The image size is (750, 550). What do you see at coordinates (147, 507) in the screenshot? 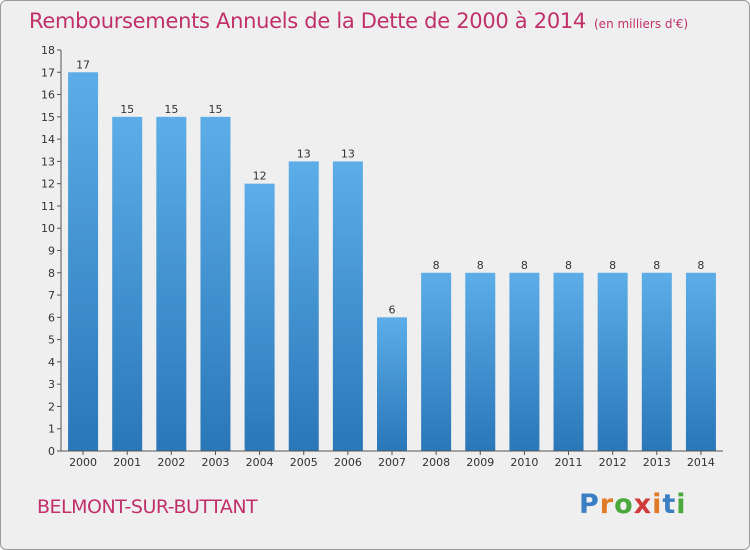
I see `city-name: BELMONT-SUR-BUTTANT` at bounding box center [147, 507].